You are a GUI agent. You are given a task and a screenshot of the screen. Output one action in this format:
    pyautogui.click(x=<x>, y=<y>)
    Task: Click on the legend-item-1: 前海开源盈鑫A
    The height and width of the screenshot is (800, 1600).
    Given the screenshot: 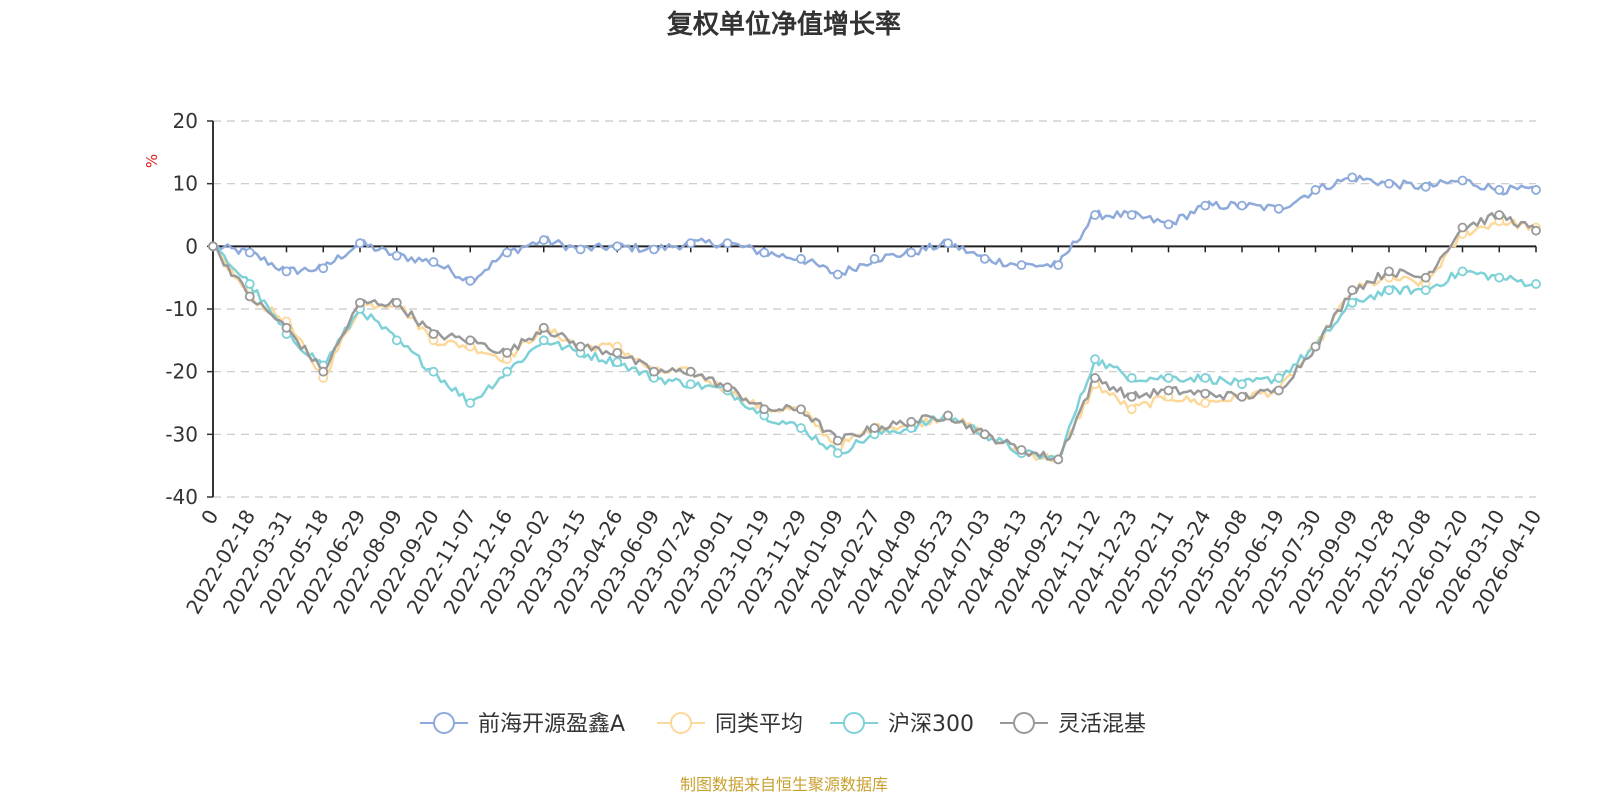 What is the action you would take?
    pyautogui.click(x=522, y=724)
    